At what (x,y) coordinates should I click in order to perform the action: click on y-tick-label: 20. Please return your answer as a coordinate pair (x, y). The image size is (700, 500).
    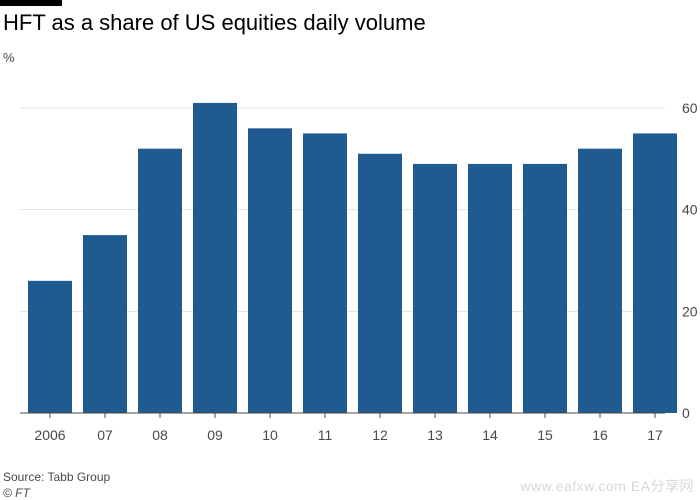
    Looking at the image, I should click on (690, 311).